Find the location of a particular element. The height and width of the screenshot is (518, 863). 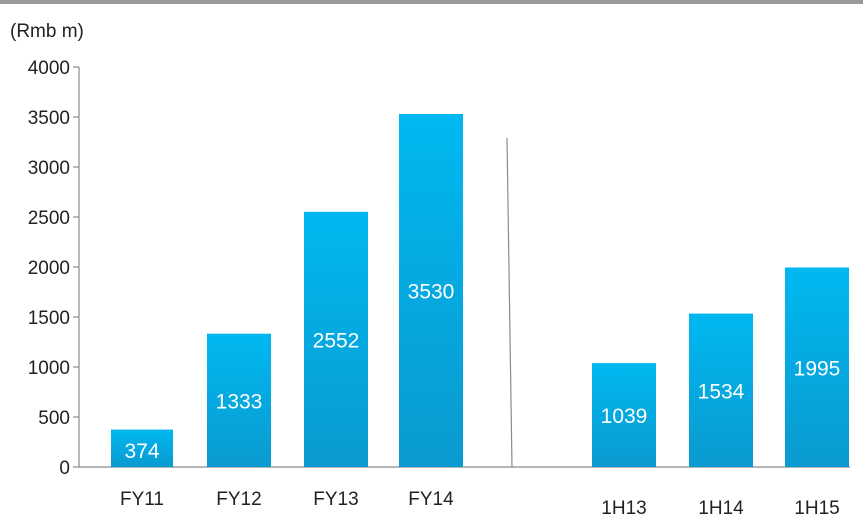

bar-1h15 is located at coordinates (817, 367).